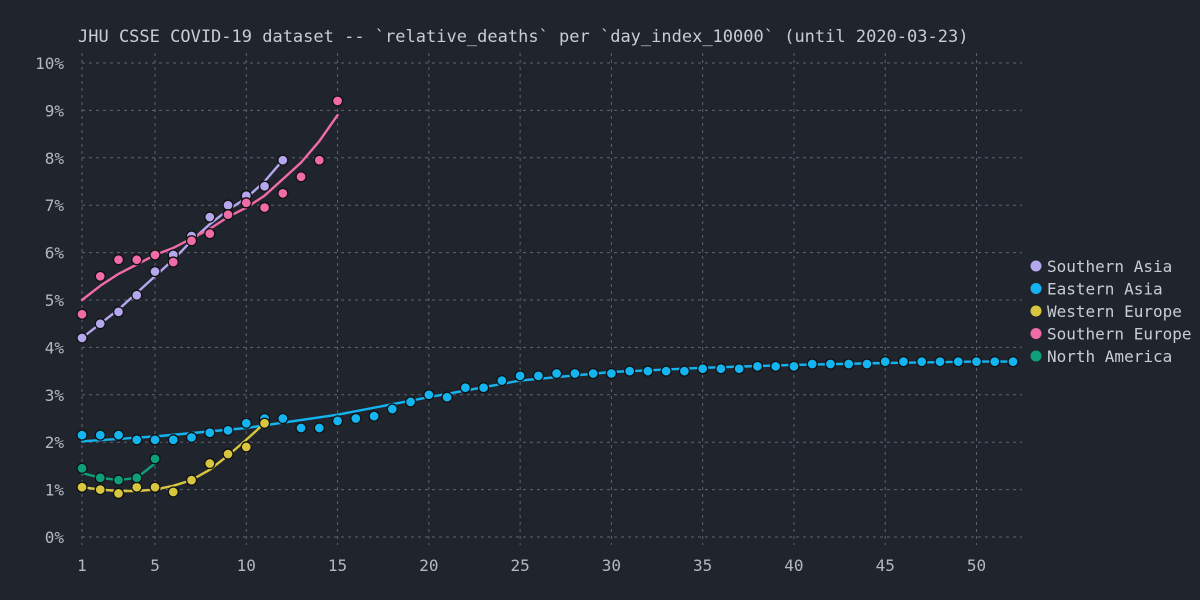 The width and height of the screenshot is (1200, 600). Describe the element at coordinates (531, 565) in the screenshot. I see `x-axis-ticks: 1 5 10 15 20 25 30 35 40 45 50` at that location.